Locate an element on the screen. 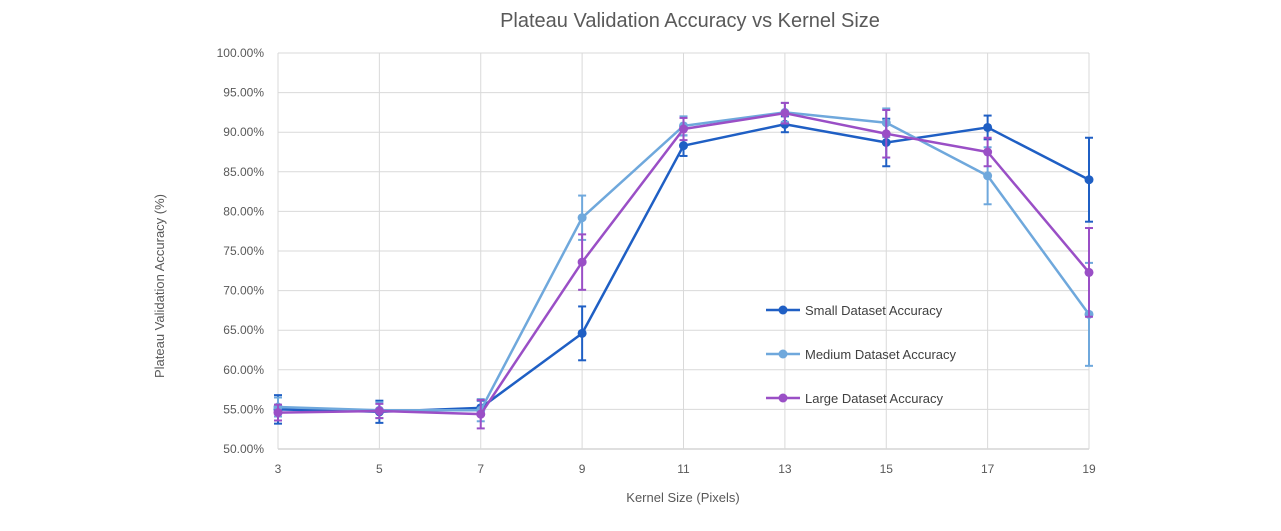  y-tick-label: 75.00% is located at coordinates (243, 251).